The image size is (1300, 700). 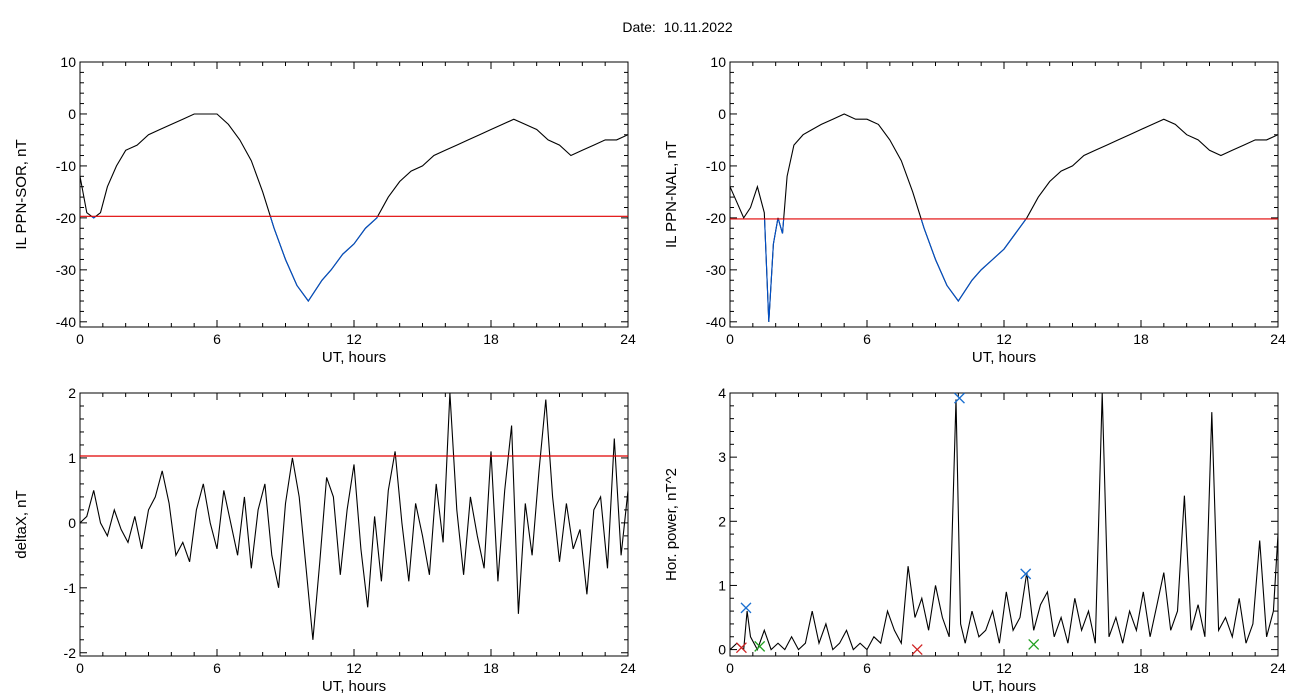 I want to click on y-tick-label: -2, so click(x=70, y=653).